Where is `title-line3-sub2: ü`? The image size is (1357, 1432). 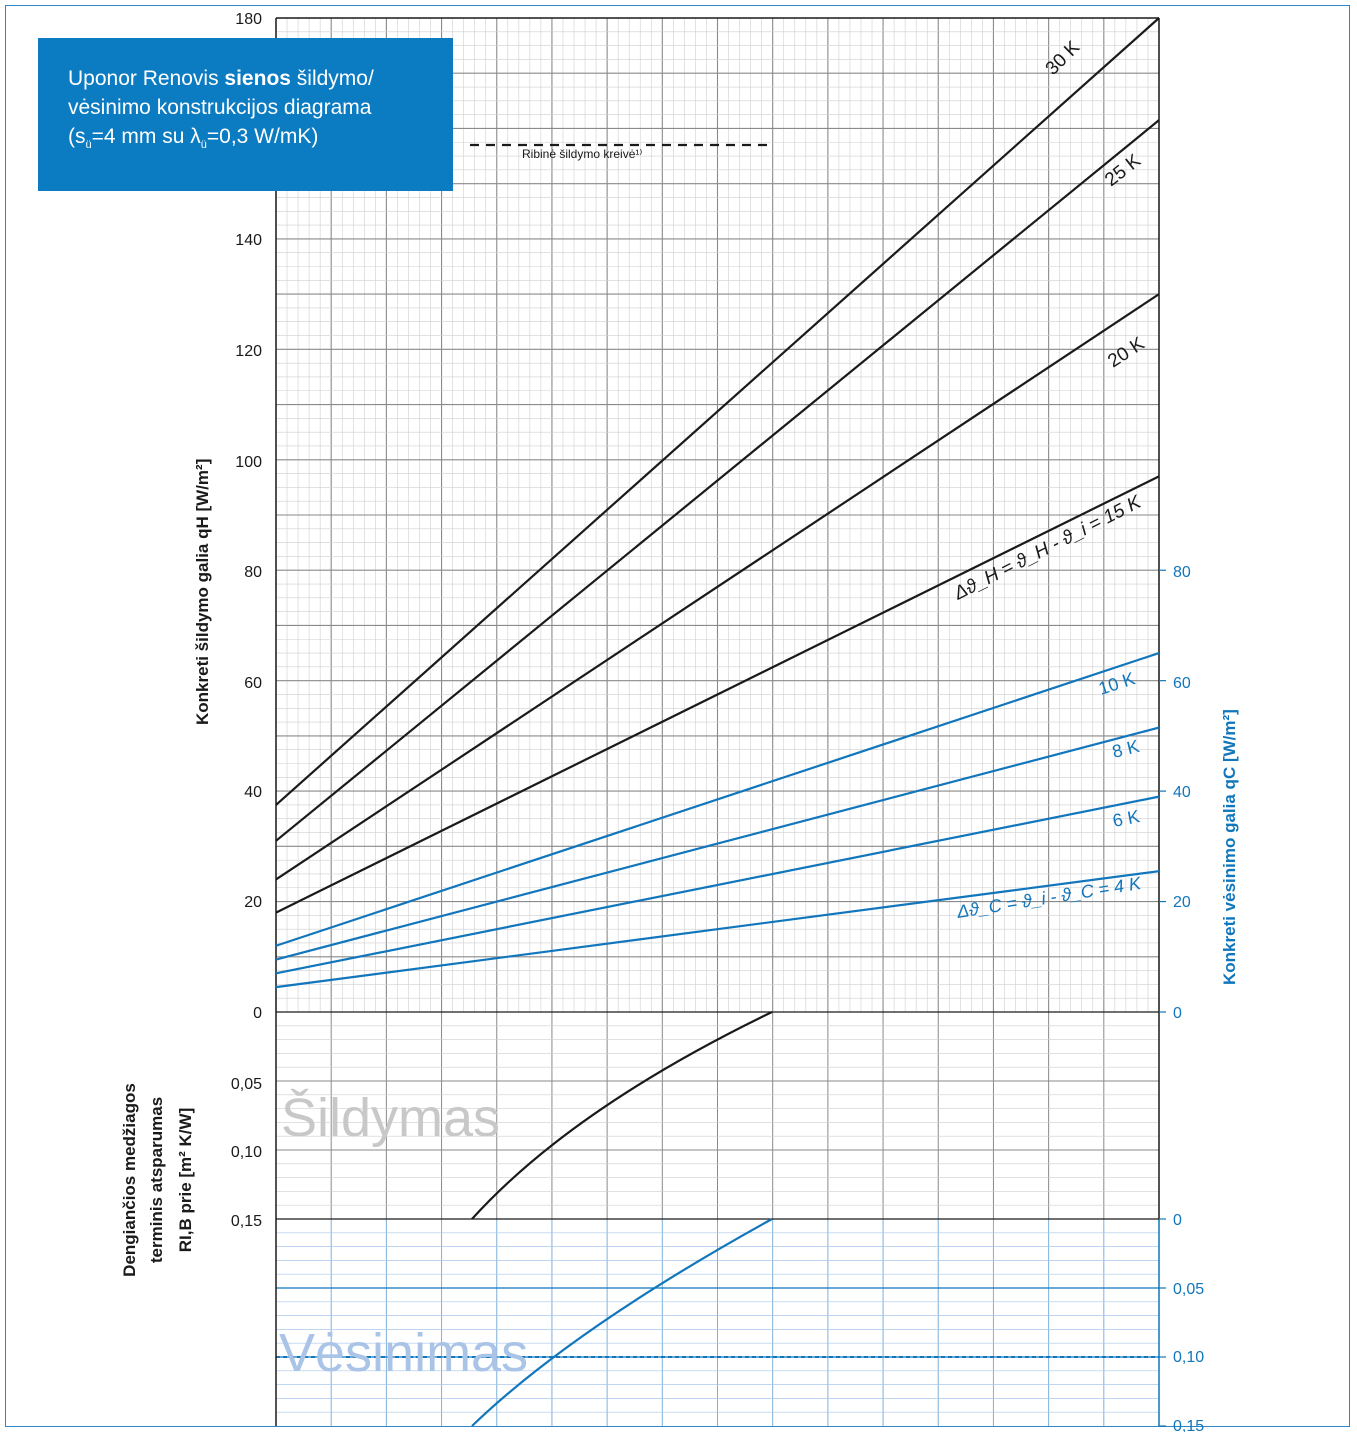 title-line3-sub2: ü is located at coordinates (203, 145).